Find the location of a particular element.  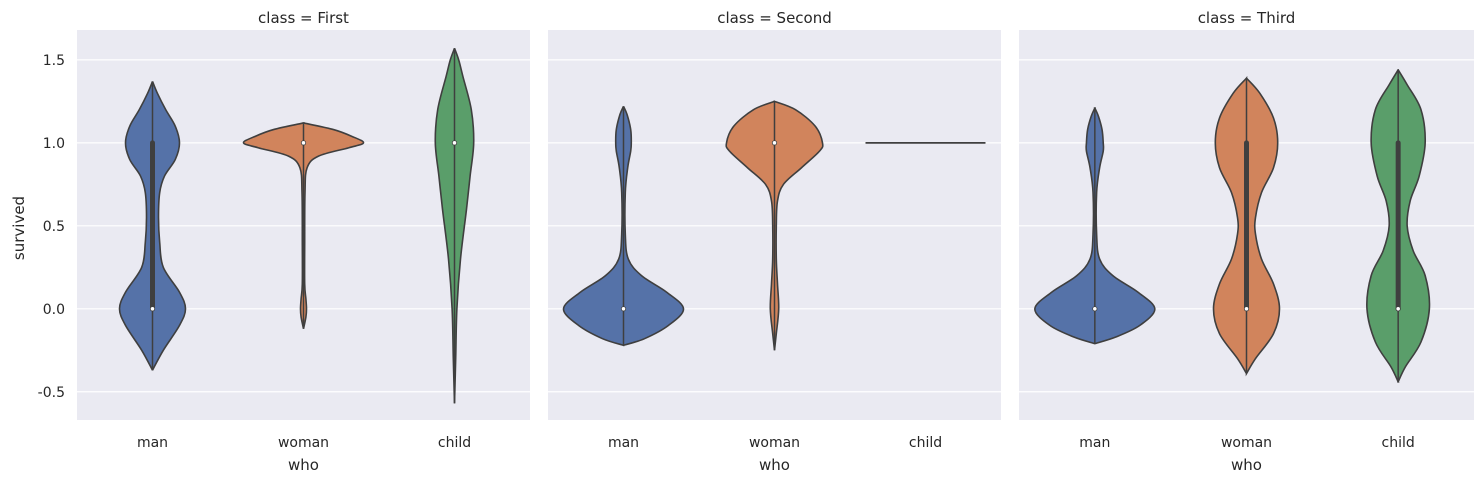

panel-title: class = Third is located at coordinates (1247, 18).